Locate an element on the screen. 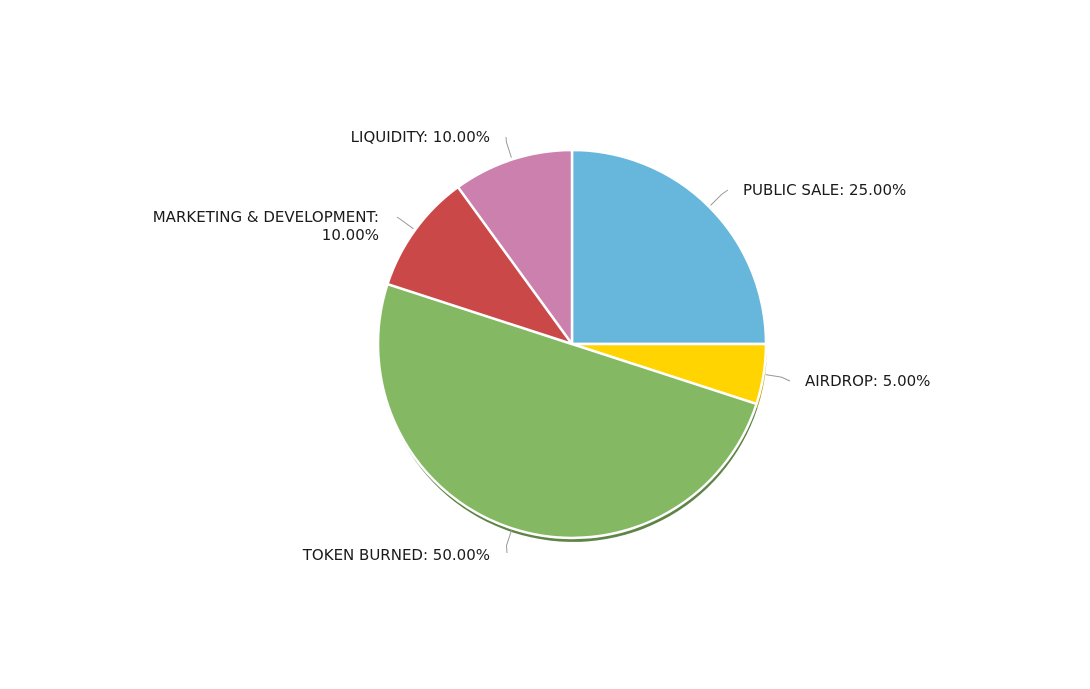 This screenshot has height=689, width=1090. slice-label: MARKETING & DEVELOPMENT: 10.00% is located at coordinates (266, 226).